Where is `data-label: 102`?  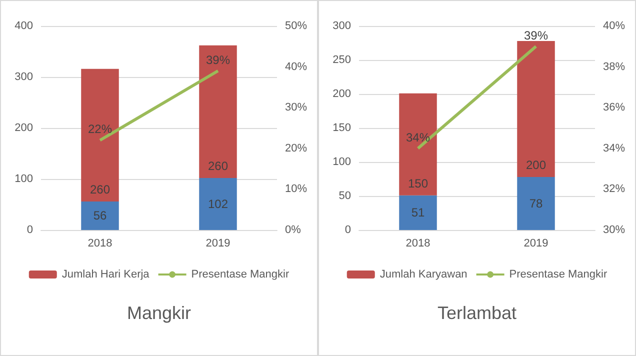 data-label: 102 is located at coordinates (218, 203).